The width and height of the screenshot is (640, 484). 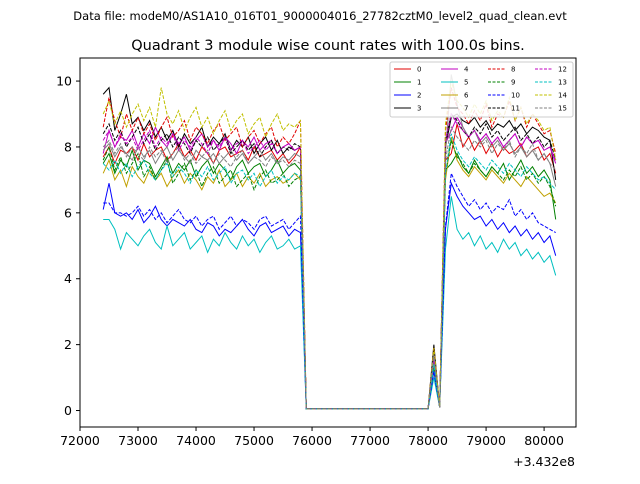 I want to click on legend-label-6: 6, so click(x=466, y=96).